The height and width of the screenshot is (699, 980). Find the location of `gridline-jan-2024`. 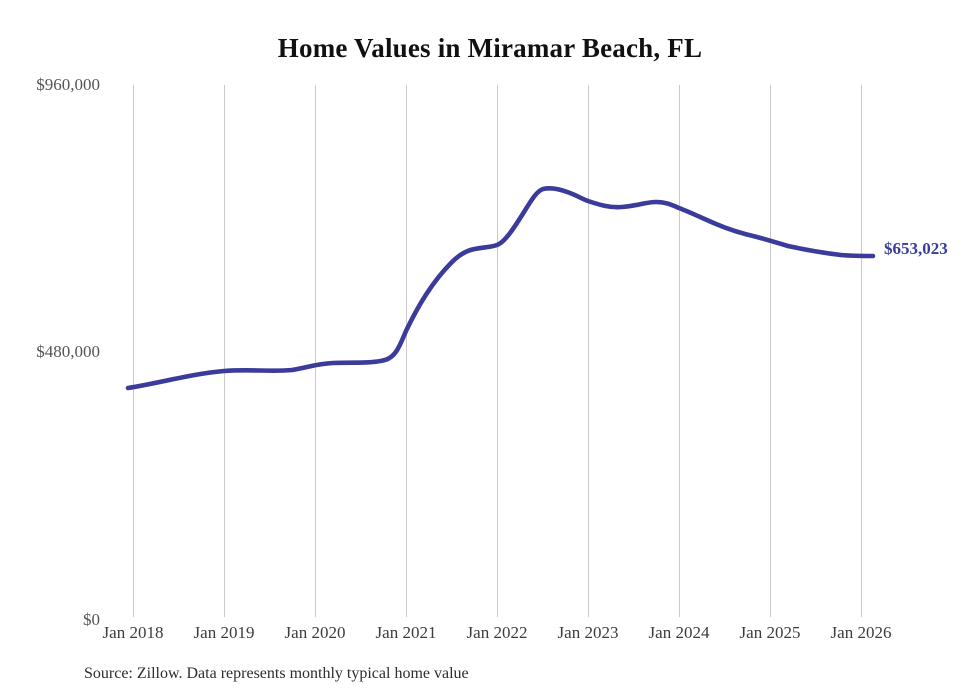

gridline-jan-2024 is located at coordinates (679, 351).